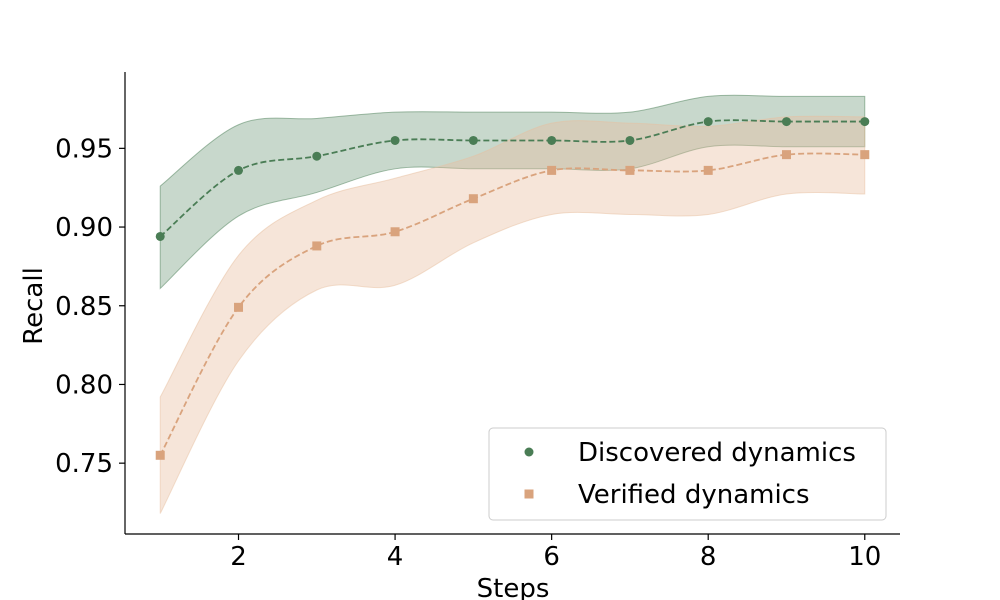 Image resolution: width=1000 pixels, height=600 pixels. What do you see at coordinates (395, 557) in the screenshot?
I see `x-tick-label: 4` at bounding box center [395, 557].